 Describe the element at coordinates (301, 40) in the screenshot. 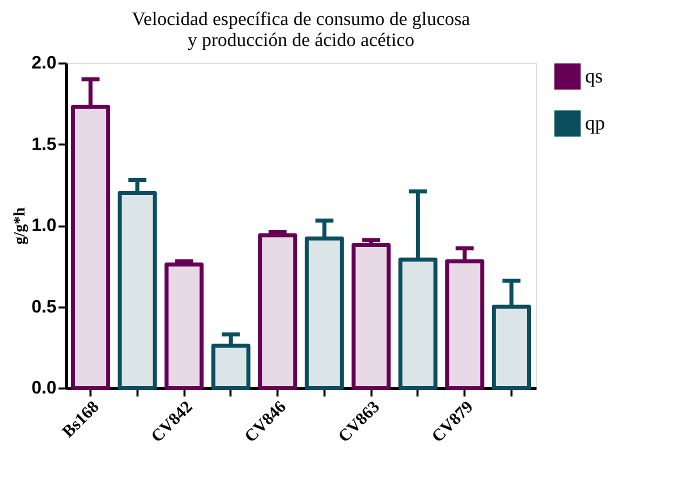

I see `text: y producción de ácido acético` at that location.